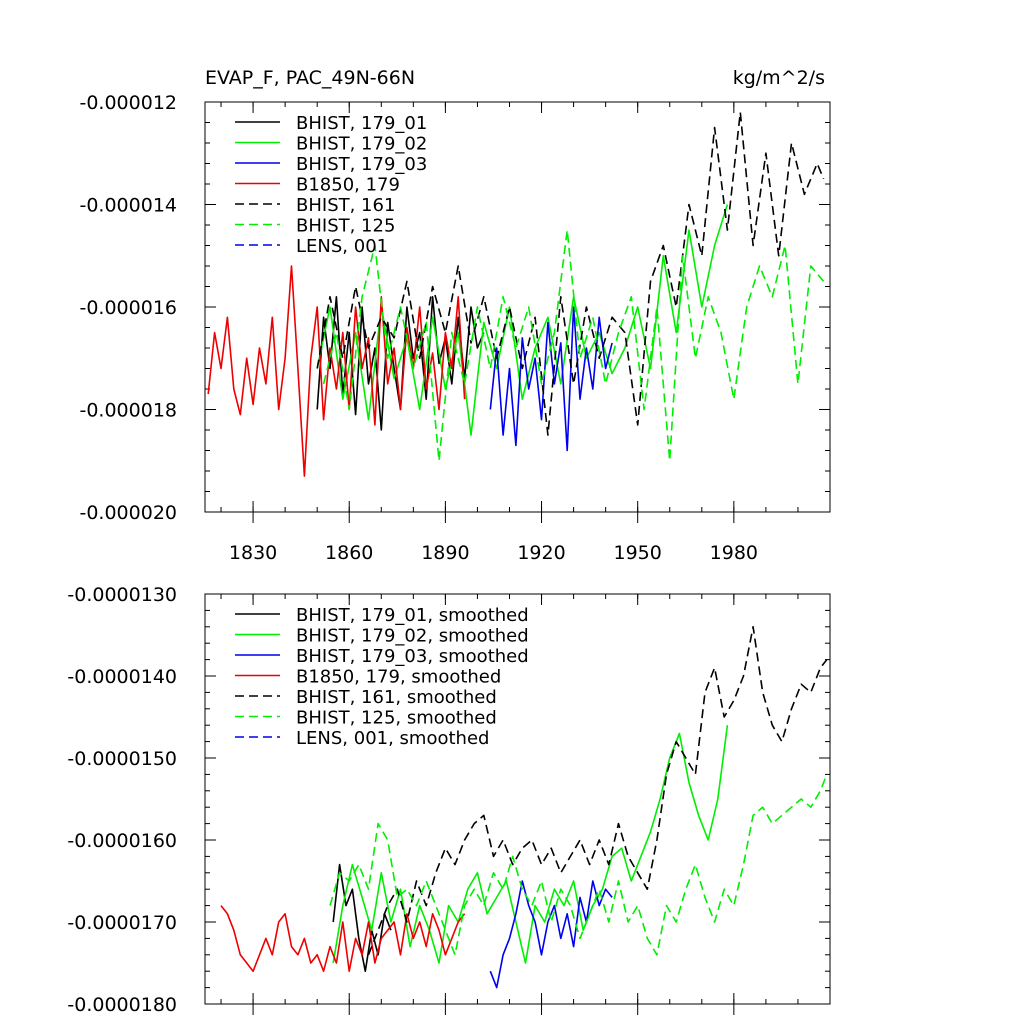 The image size is (1024, 1028). I want to click on legend-label: BHIST, 179_01, so click(361, 123).